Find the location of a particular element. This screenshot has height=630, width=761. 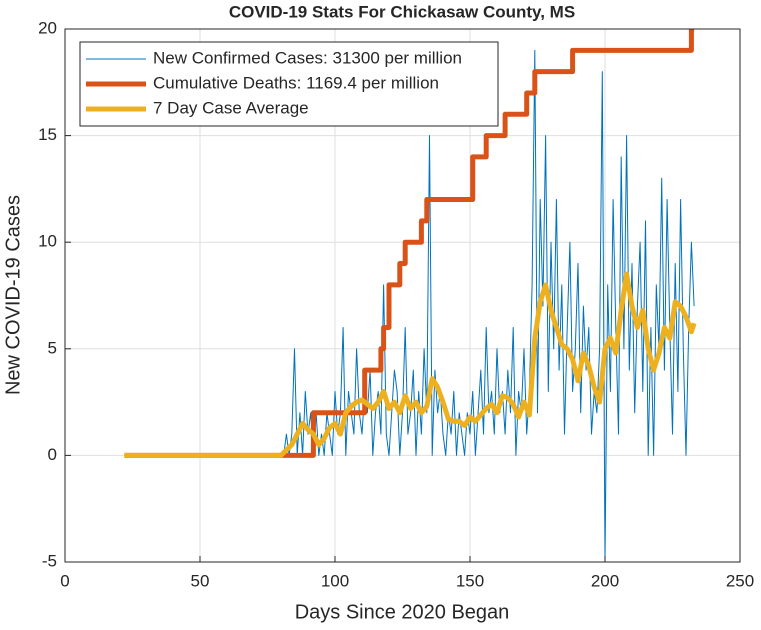

legend-label: New Confirmed Cases: 31300 per million is located at coordinates (307, 57).